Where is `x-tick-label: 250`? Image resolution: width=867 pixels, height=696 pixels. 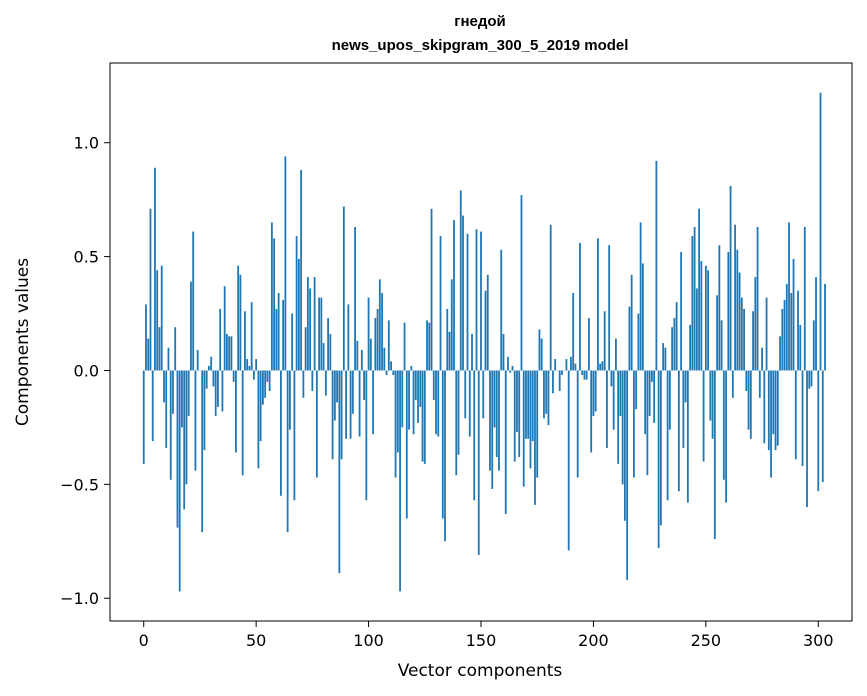 x-tick-label: 250 is located at coordinates (706, 640).